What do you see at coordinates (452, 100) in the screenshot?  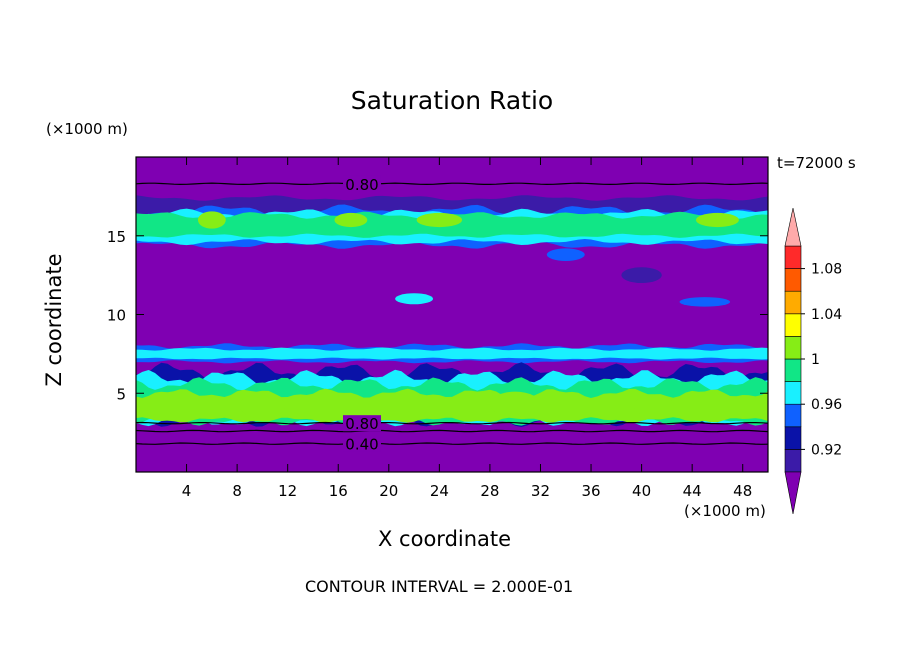 I see `chart-title: Saturation Ratio` at bounding box center [452, 100].